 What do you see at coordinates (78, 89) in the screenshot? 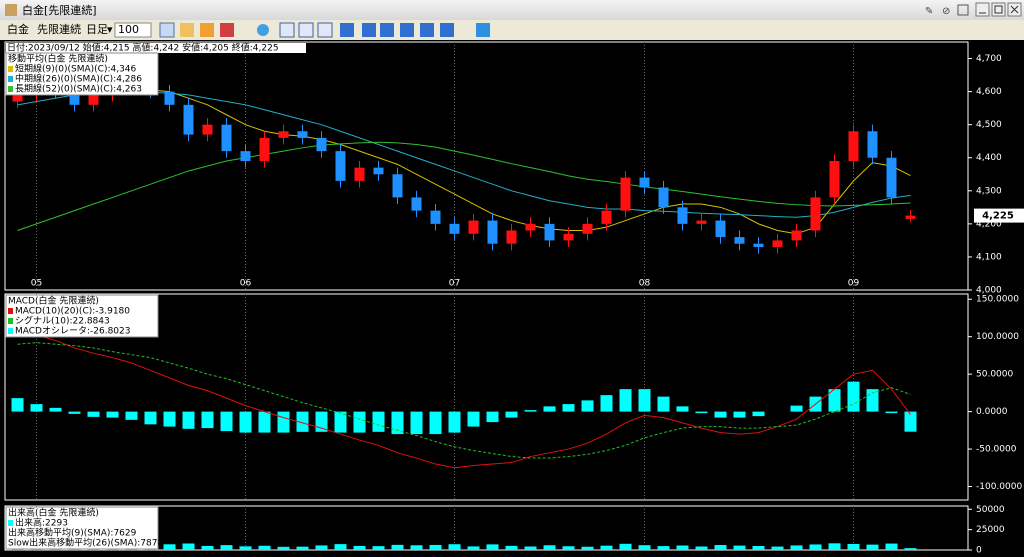
I see `legend-entry: 長期線(52)(0)(SMA)(C):4,263` at bounding box center [78, 89].